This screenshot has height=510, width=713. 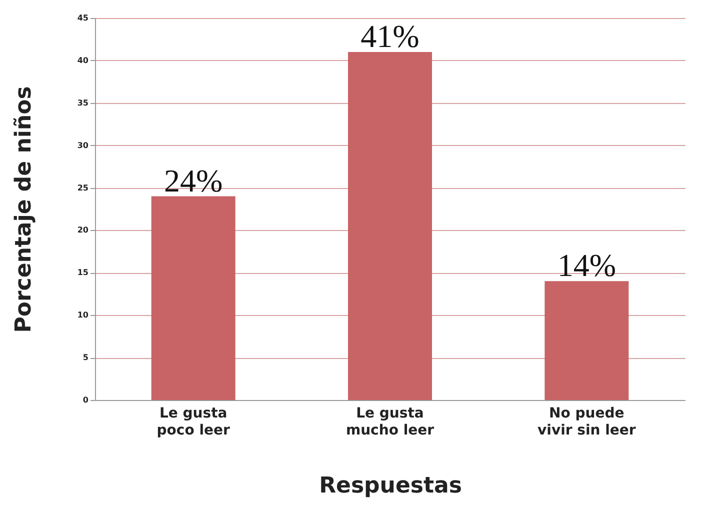 What do you see at coordinates (83, 273) in the screenshot?
I see `y-tick-label: 15` at bounding box center [83, 273].